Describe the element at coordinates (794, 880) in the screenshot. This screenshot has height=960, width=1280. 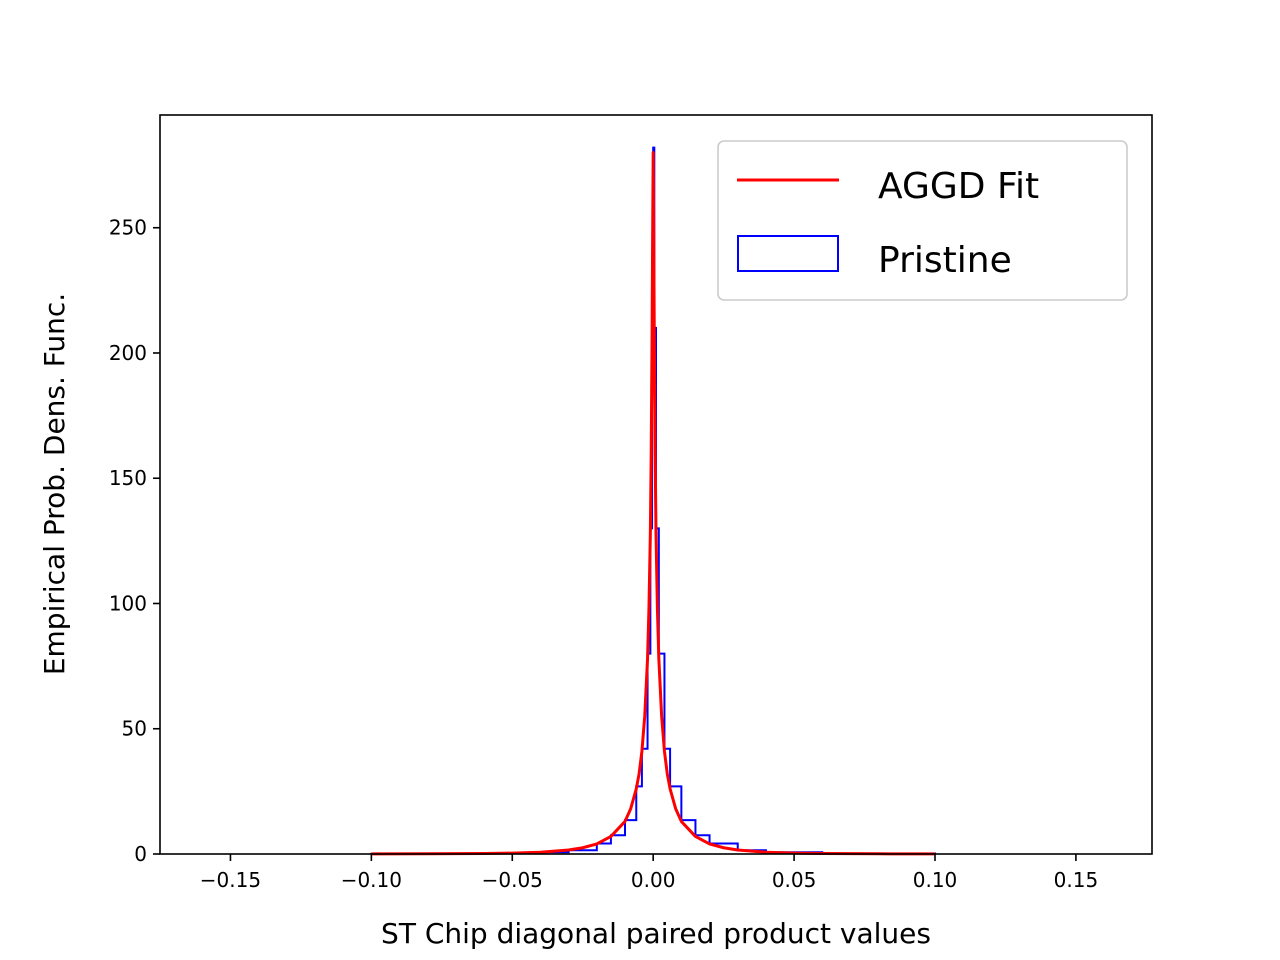
I see `x-tick-label: 0.05` at that location.